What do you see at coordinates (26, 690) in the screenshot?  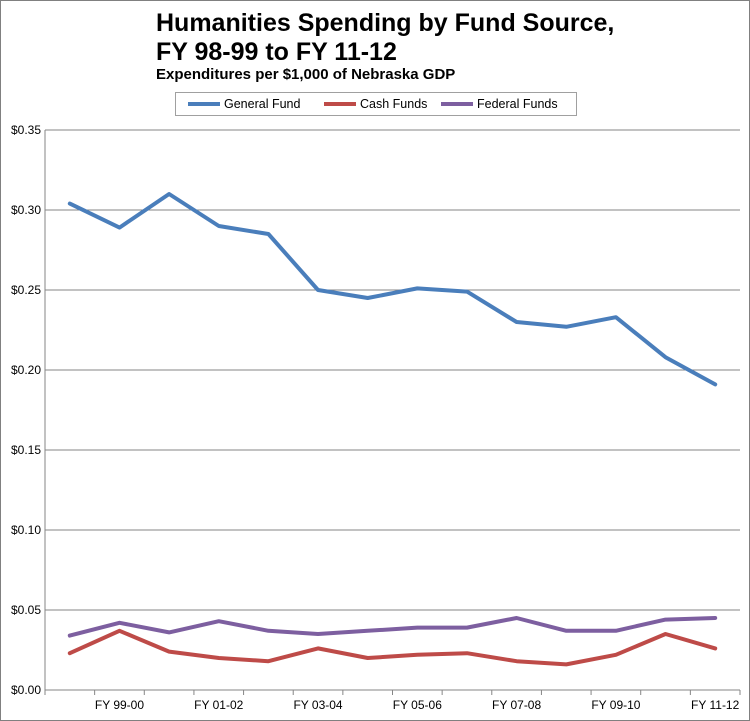 I see `y-tick-label-0: $0.00` at bounding box center [26, 690].